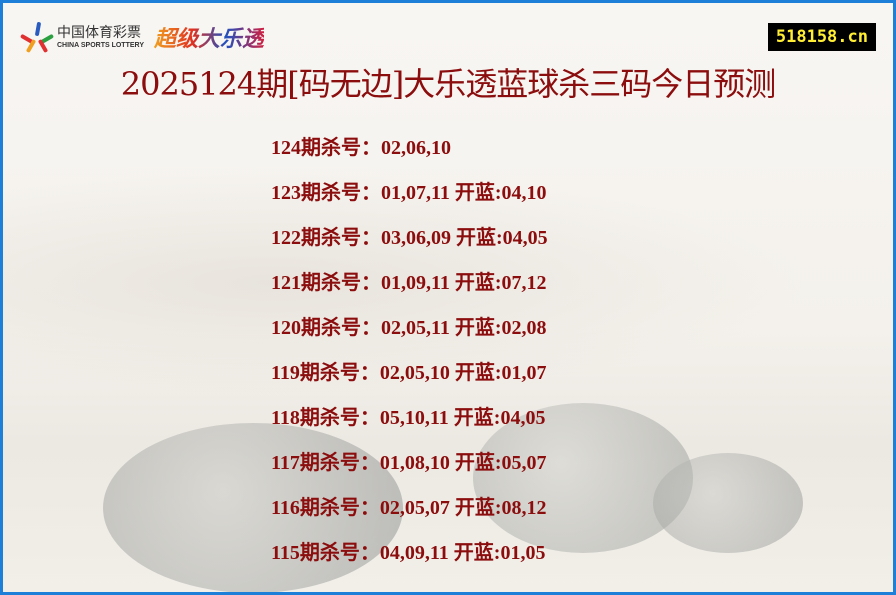 This screenshot has width=896, height=595. I want to click on lottery-logo: 中国体育彩票 CHINA SPORTS LOTTERY 超级大乐透, so click(141, 37).